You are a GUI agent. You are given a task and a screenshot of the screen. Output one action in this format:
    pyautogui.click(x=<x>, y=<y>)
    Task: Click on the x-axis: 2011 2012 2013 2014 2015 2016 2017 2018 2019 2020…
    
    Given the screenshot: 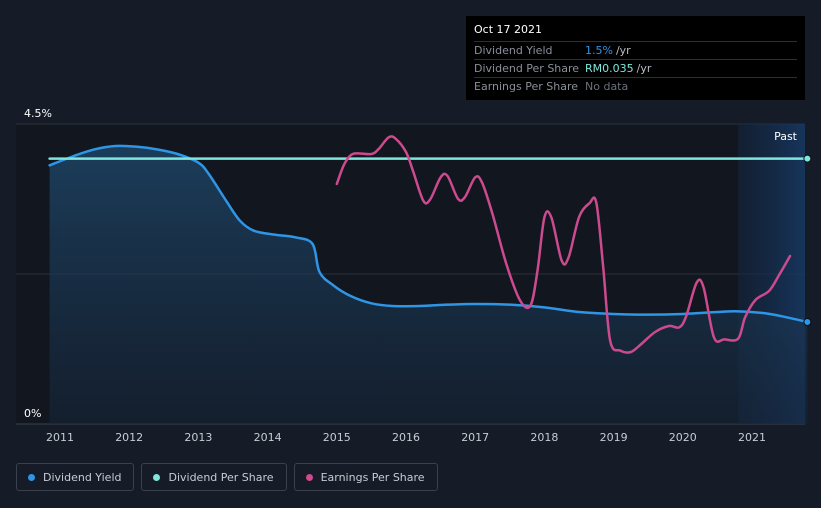 What is the action you would take?
    pyautogui.click(x=406, y=437)
    